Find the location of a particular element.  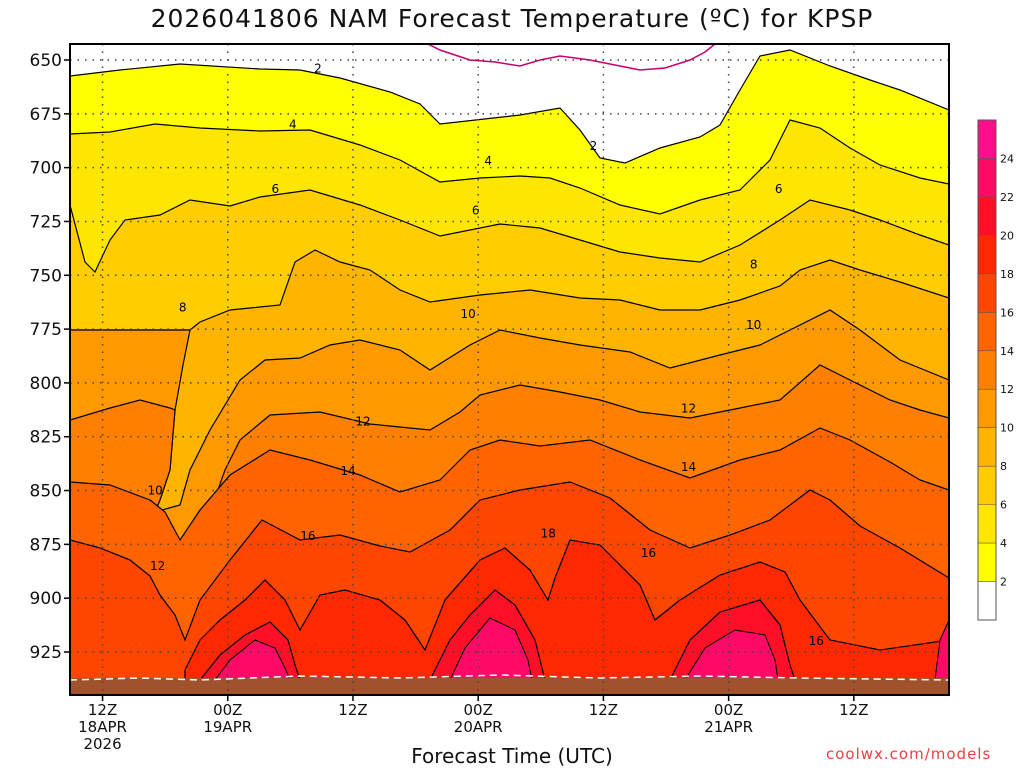

y-tick-label: 700 is located at coordinates (46, 169).